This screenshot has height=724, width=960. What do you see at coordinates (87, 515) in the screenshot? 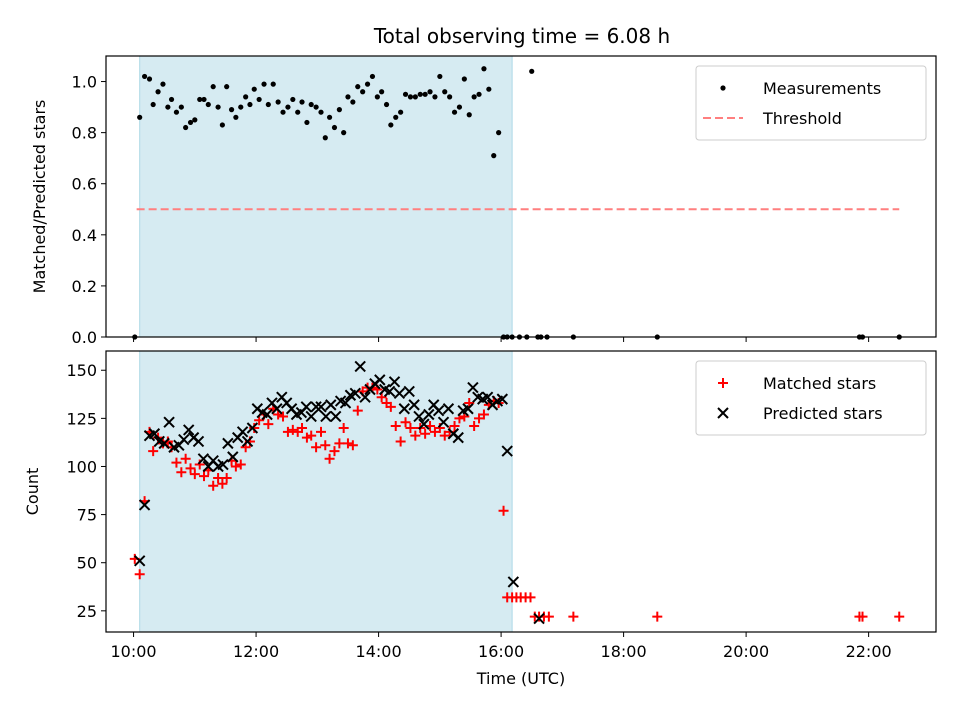
I see `y-tick-label: 75` at bounding box center [87, 515].